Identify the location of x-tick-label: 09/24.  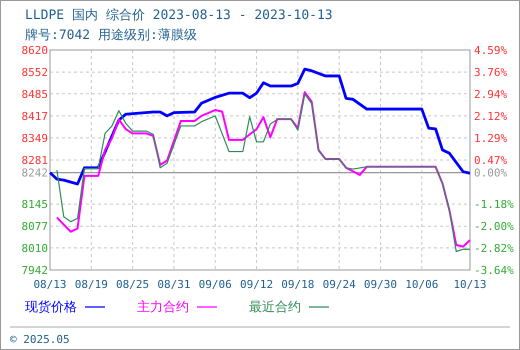
(339, 284).